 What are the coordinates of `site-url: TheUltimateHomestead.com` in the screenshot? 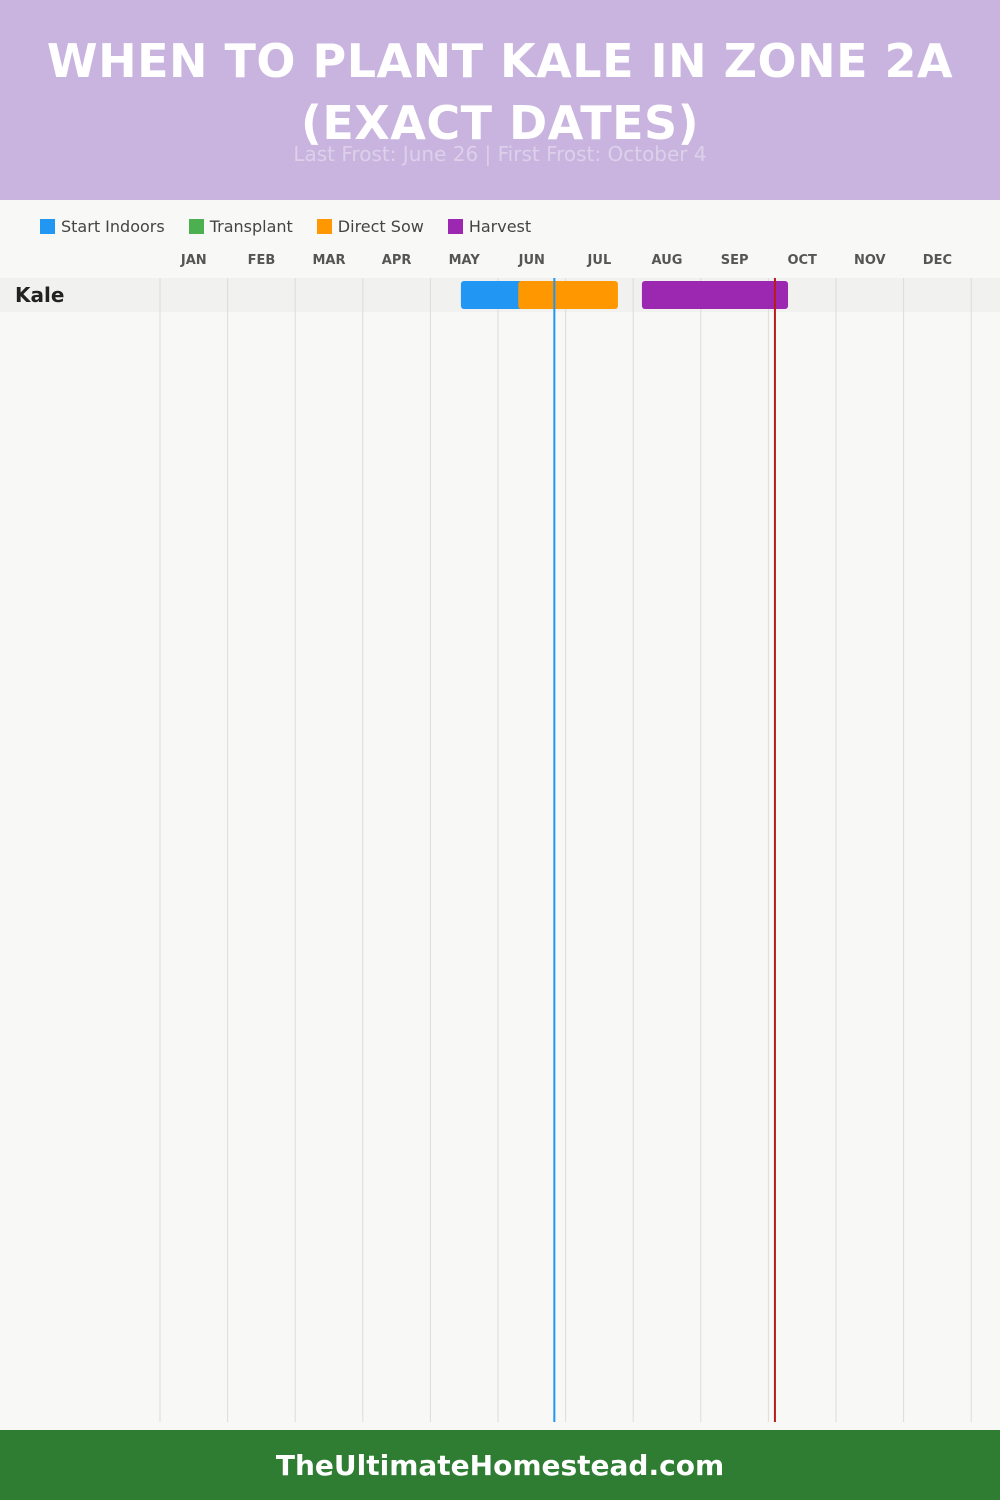 It's located at (500, 1465).